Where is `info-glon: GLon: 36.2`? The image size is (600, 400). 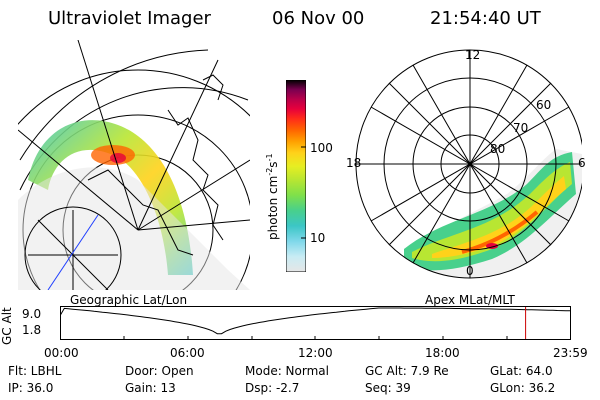
info-glon: GLon: 36.2 is located at coordinates (523, 388).